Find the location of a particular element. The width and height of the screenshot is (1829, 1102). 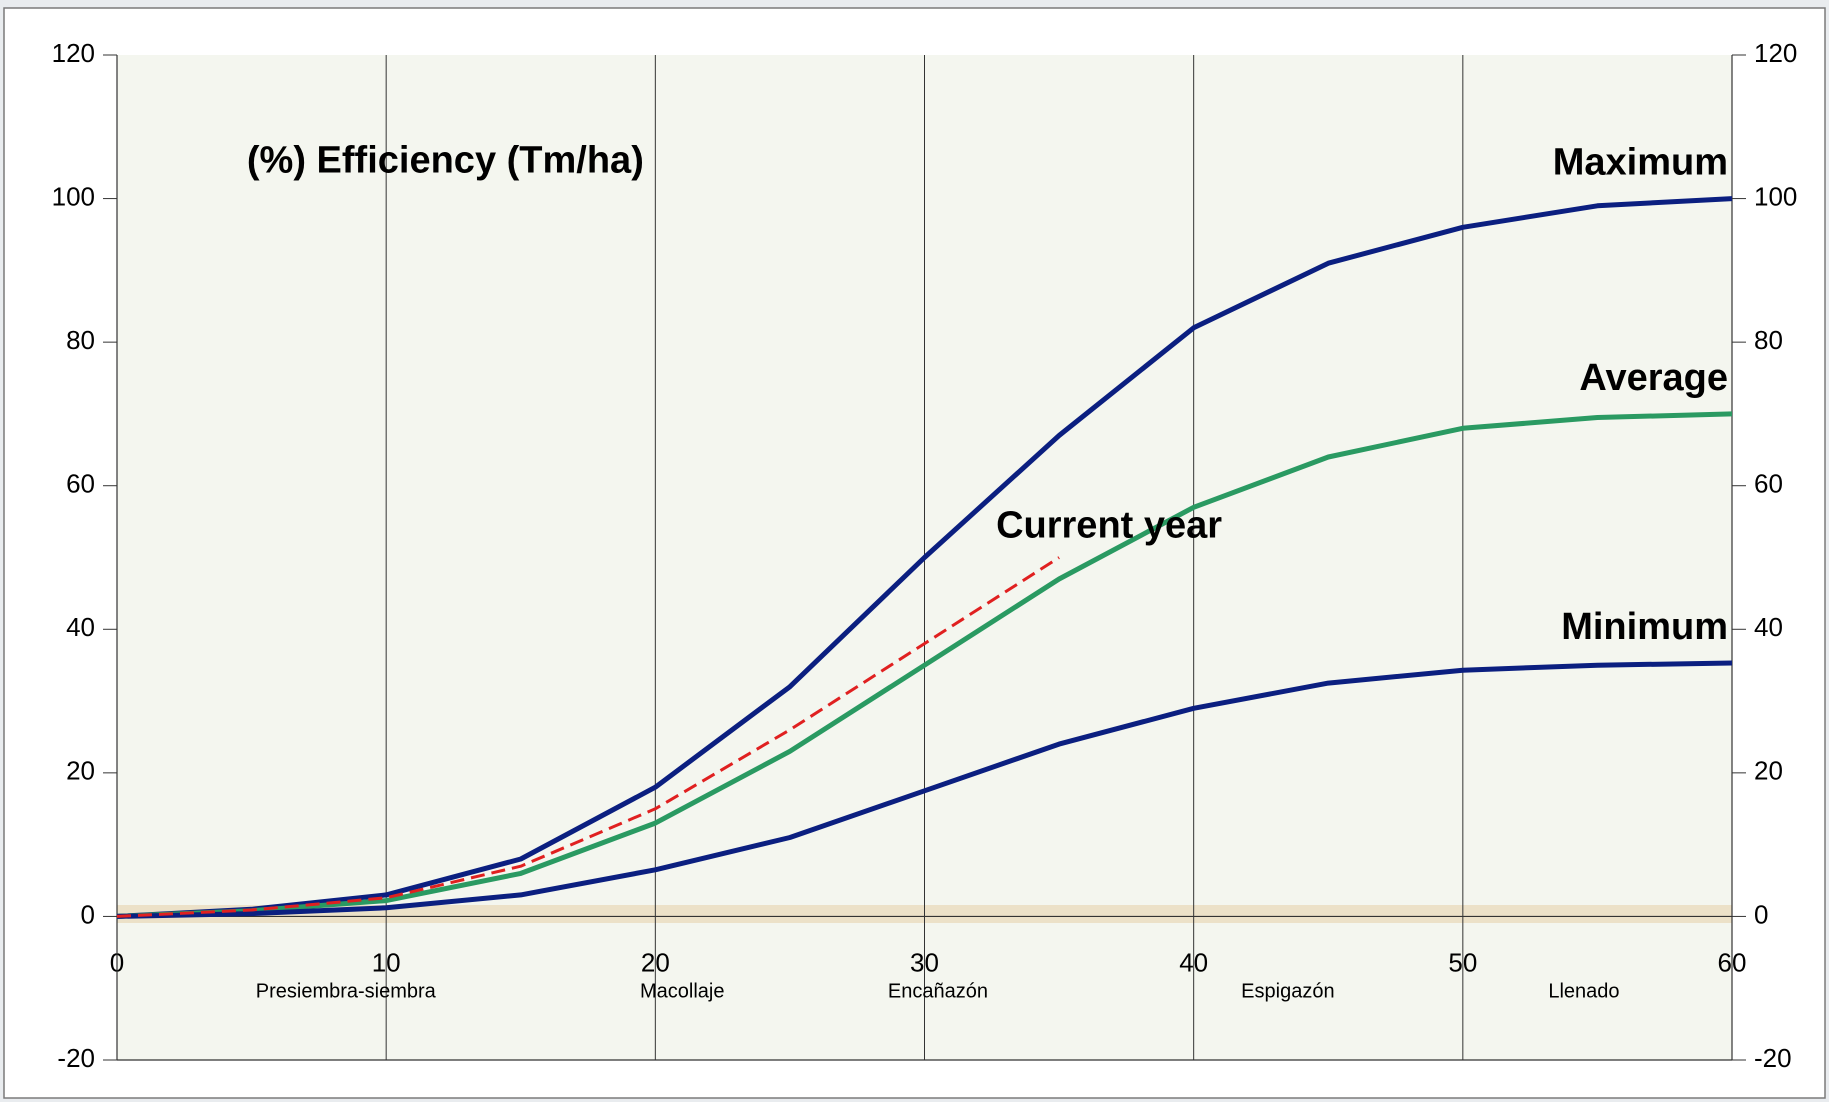

y2-tick-label: 80 is located at coordinates (1768, 340).